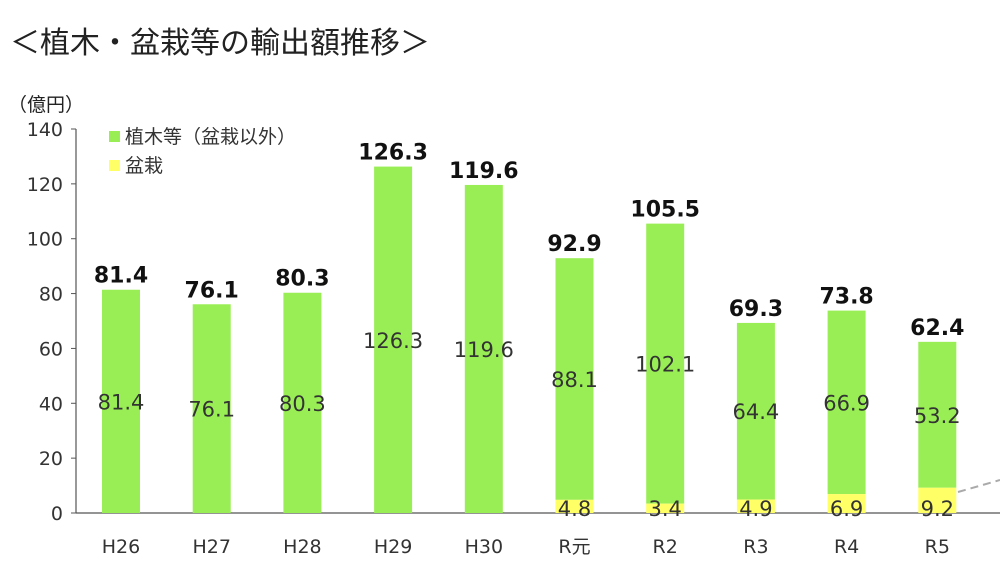 This screenshot has height=568, width=1000. Describe the element at coordinates (45, 185) in the screenshot. I see `y-tick-label: 120` at that location.